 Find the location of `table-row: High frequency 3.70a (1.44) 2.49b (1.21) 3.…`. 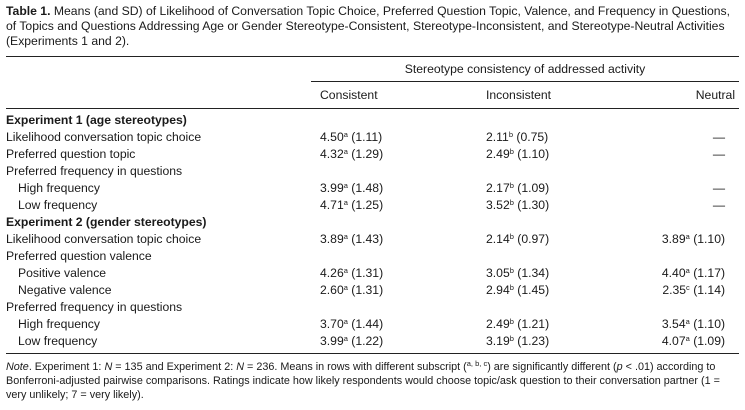

table-row: High frequency 3.70a (1.44) 2.49b (1.21) 3.… is located at coordinates (372, 324).